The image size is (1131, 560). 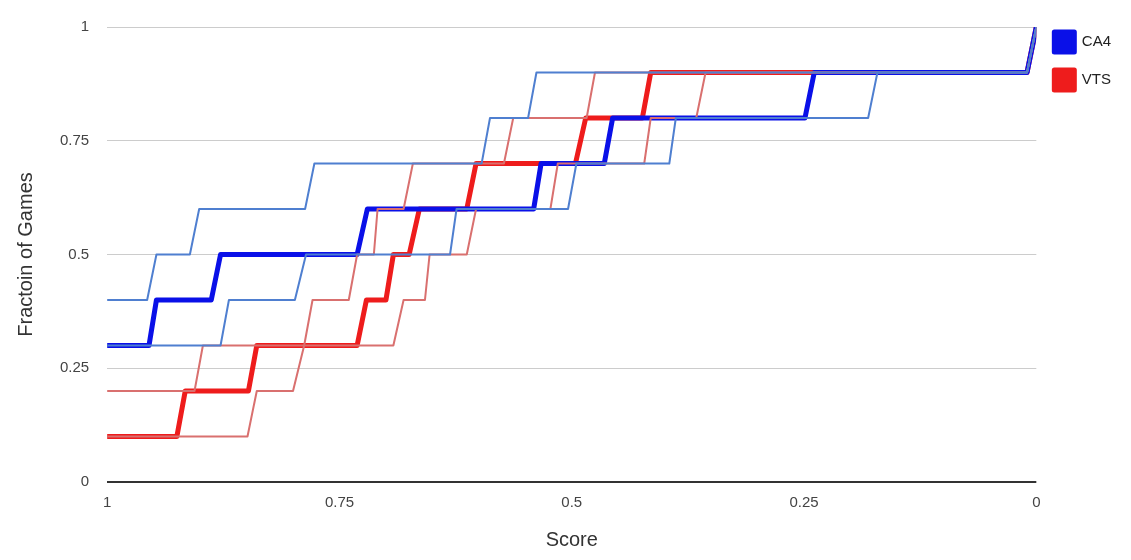 I want to click on y-axis-title: Fractoin of Games, so click(x=24, y=254).